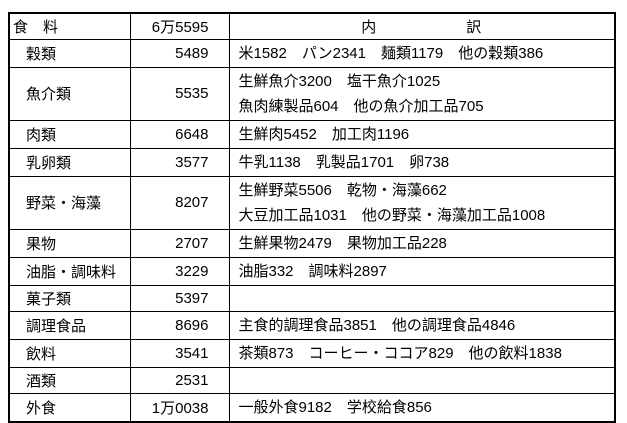 This screenshot has height=423, width=627. What do you see at coordinates (335, 407) in the screenshot?
I see `breakdown-line: 一般外食9182 学校給食856` at bounding box center [335, 407].